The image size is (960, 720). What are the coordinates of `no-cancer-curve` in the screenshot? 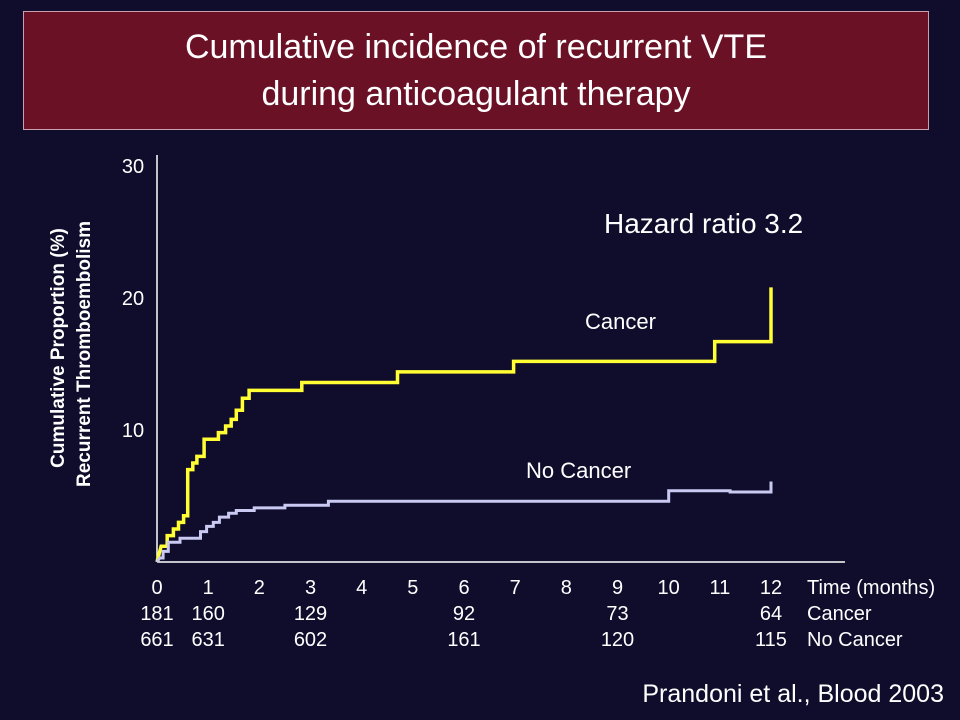 It's located at (464, 522).